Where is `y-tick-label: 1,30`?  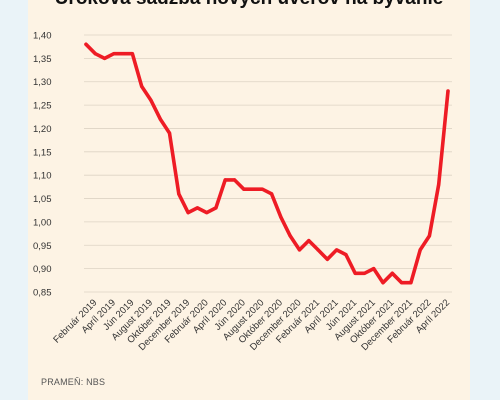
y-tick-label: 1,30 is located at coordinates (42, 82).